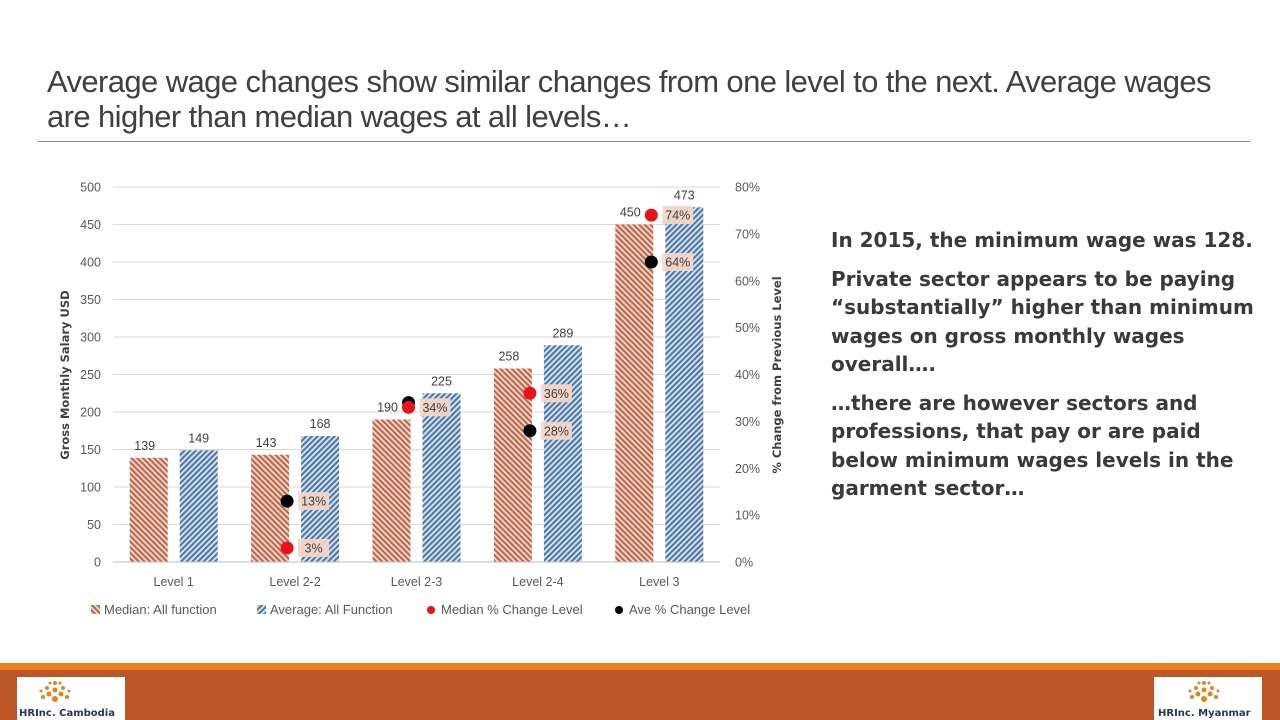 The height and width of the screenshot is (720, 1280). I want to click on x-tick-label: Level 3, so click(659, 582).